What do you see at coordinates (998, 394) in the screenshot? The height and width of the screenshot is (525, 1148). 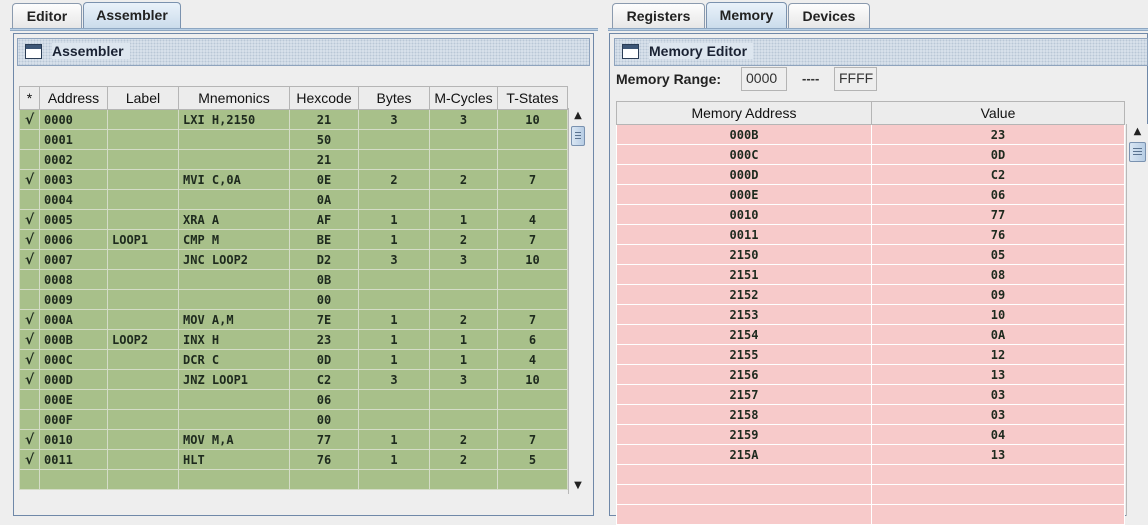 I see `memory-value-cell: 03` at bounding box center [998, 394].